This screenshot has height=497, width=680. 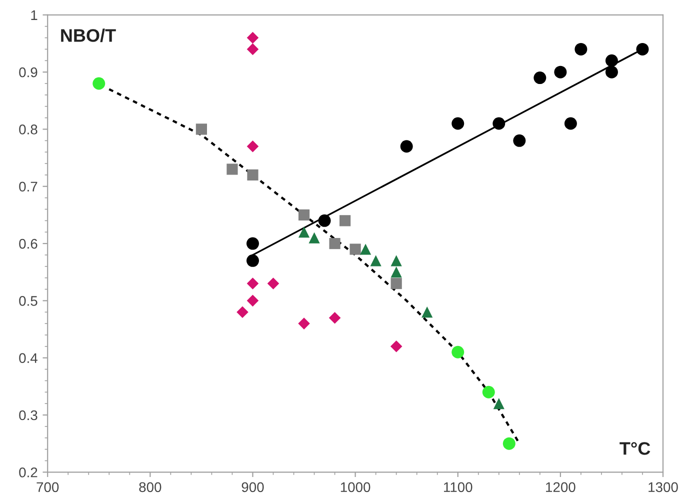 I want to click on y-tick-label: 0.2, so click(x=28, y=472).